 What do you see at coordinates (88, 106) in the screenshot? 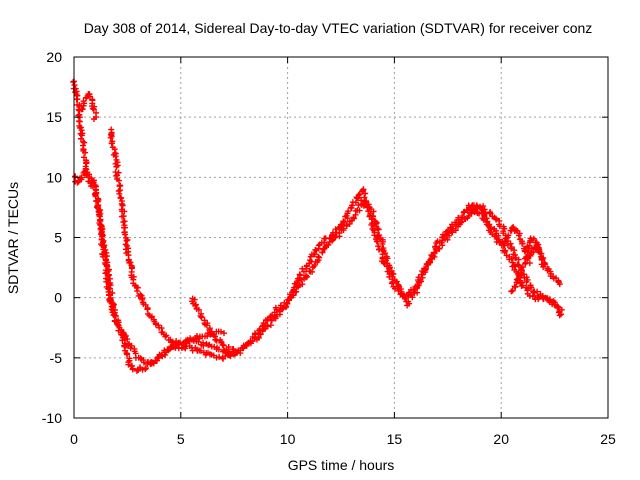
I see `series-trace-c` at bounding box center [88, 106].